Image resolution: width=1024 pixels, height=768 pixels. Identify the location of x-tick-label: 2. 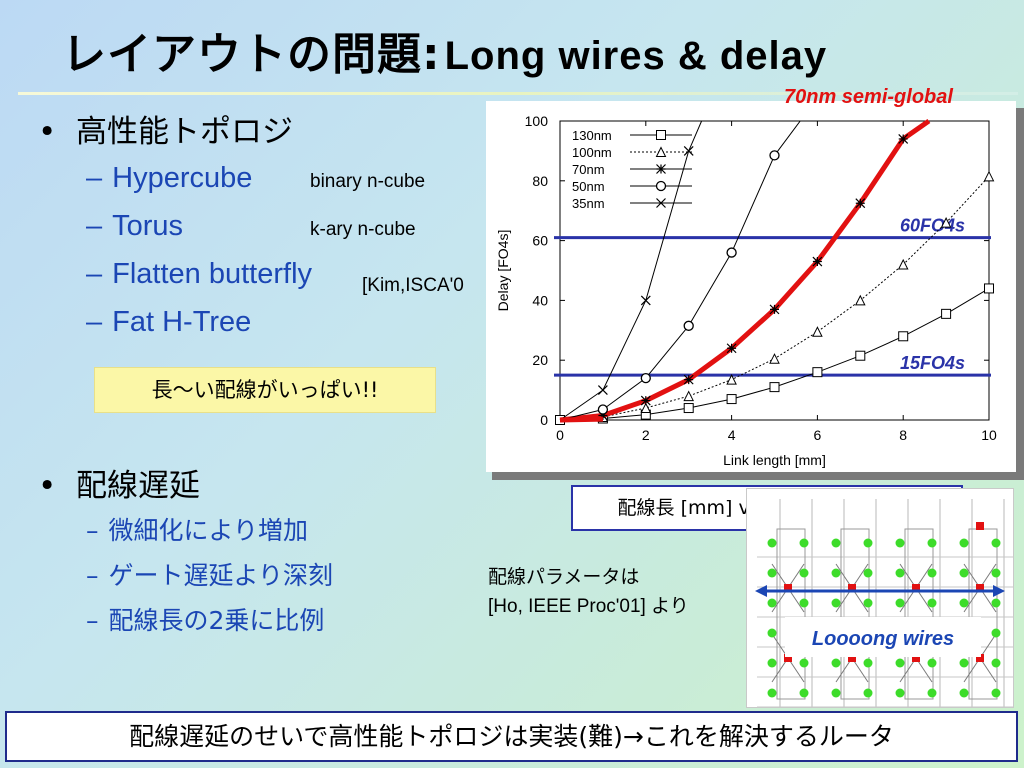
(646, 435).